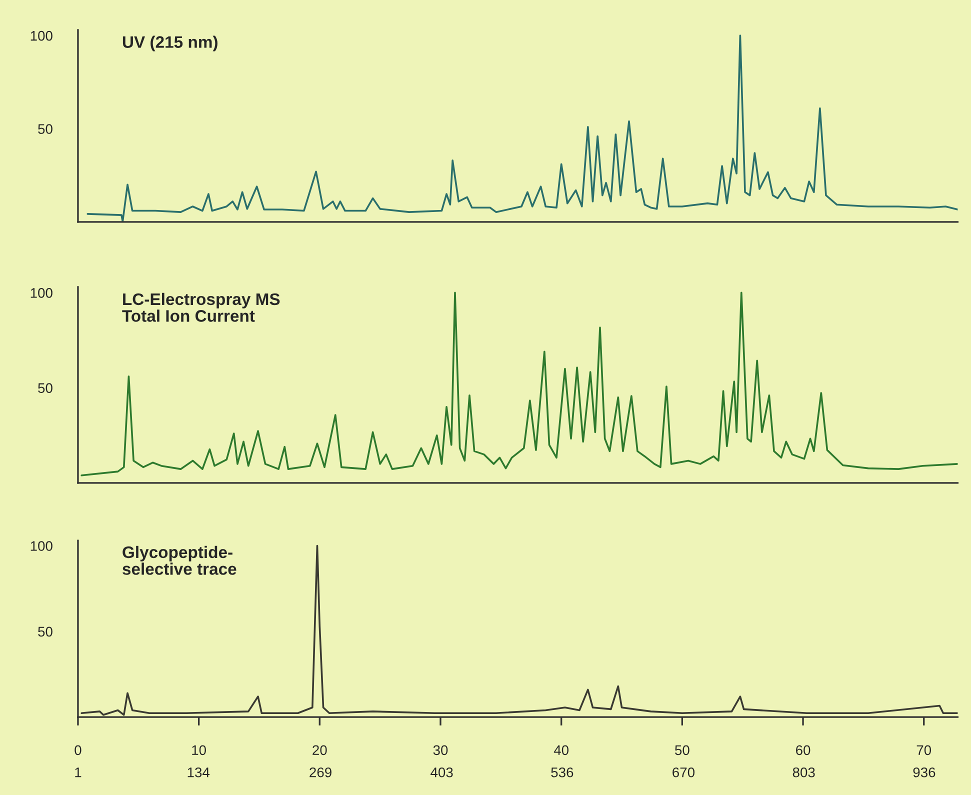 Image resolution: width=971 pixels, height=795 pixels. What do you see at coordinates (441, 772) in the screenshot?
I see `x2-tick-label: 403` at bounding box center [441, 772].